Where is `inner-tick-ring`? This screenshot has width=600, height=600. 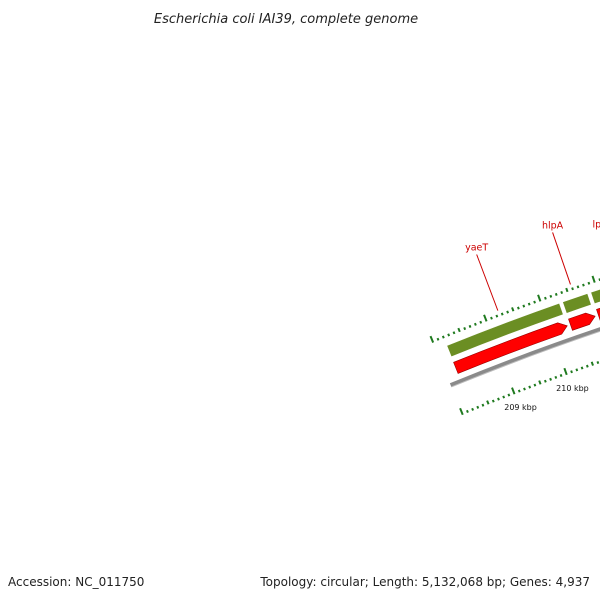
inner-tick-ring is located at coordinates (529, 388).